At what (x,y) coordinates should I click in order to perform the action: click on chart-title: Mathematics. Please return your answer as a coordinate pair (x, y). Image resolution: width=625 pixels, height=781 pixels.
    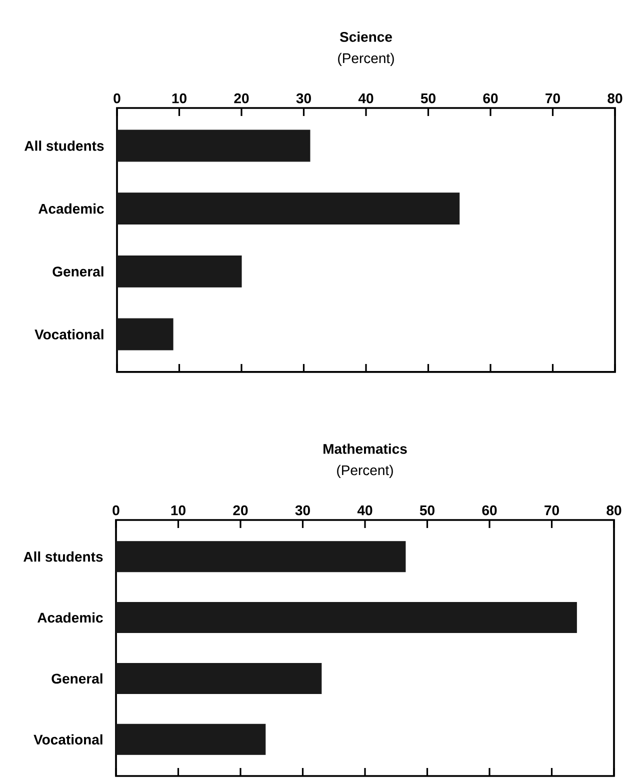
    Looking at the image, I should click on (365, 449).